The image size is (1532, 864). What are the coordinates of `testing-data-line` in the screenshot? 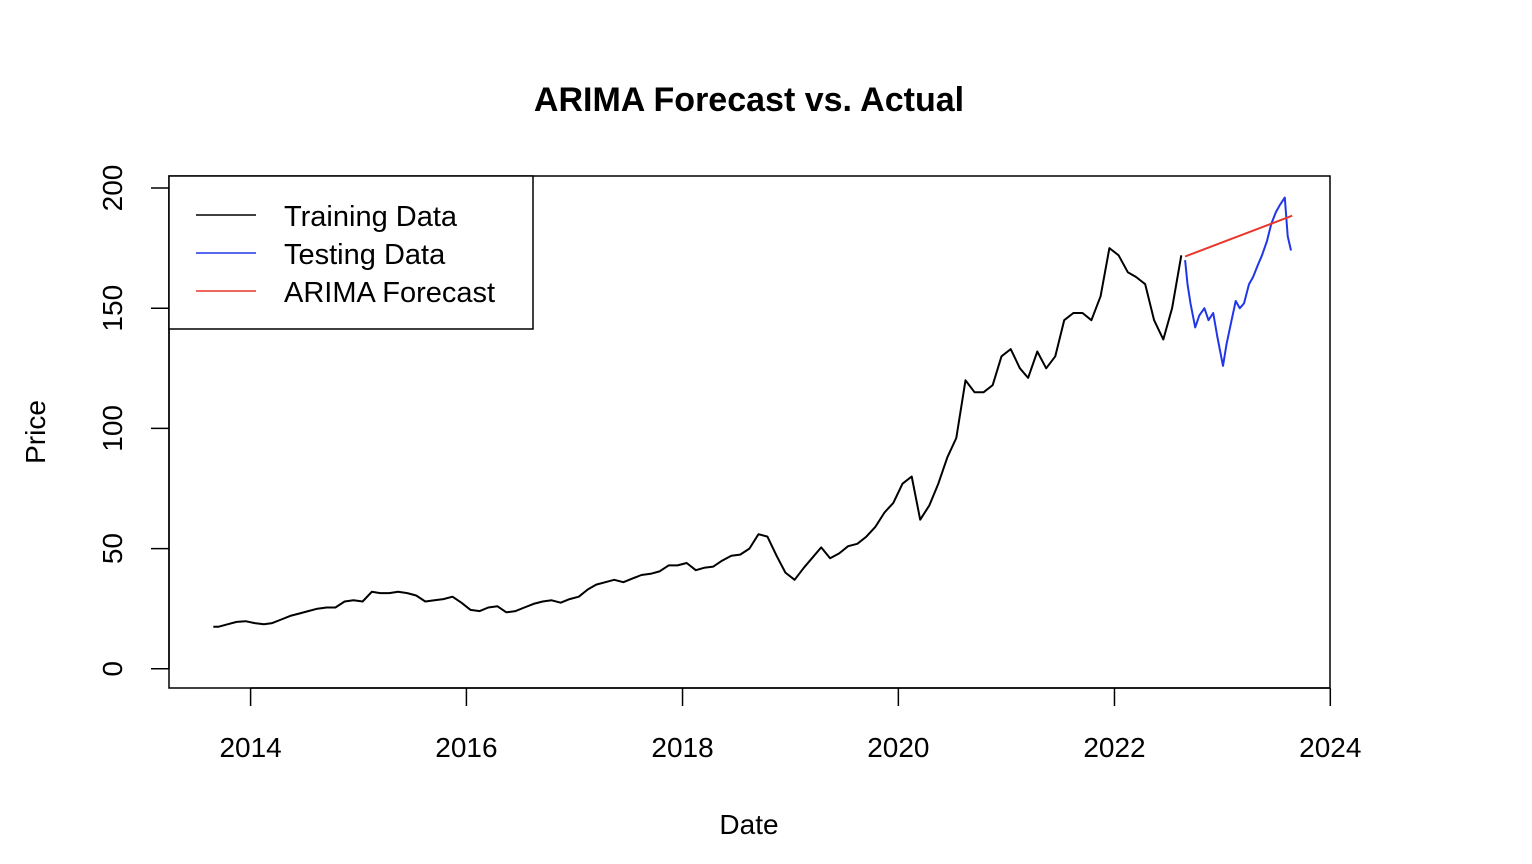 It's located at (1238, 281).